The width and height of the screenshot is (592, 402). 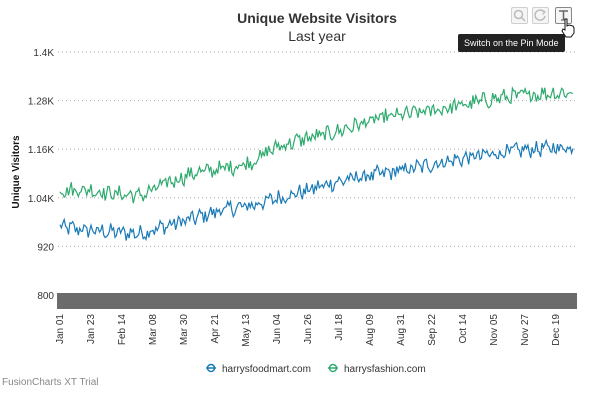 I want to click on legend-label: harrysfoodmart.com, so click(x=266, y=369).